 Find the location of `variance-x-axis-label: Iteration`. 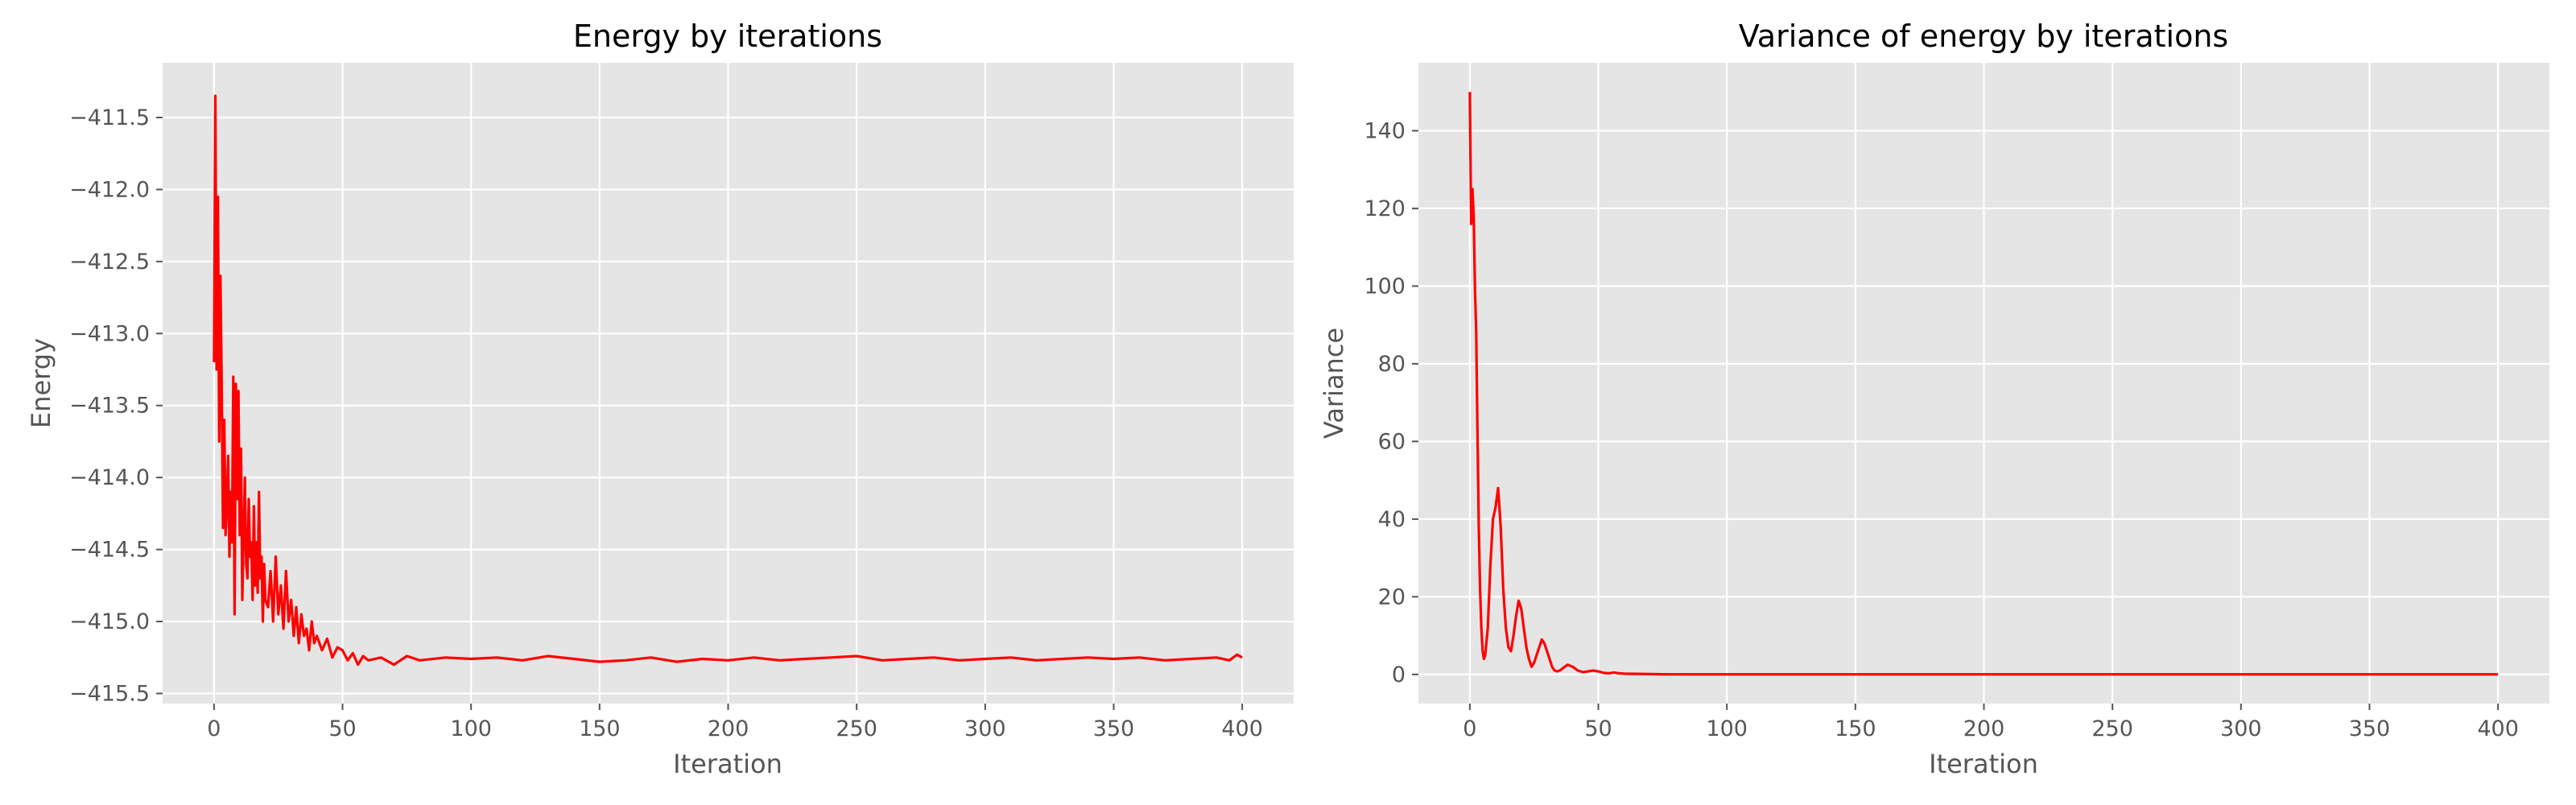

variance-x-axis-label: Iteration is located at coordinates (1983, 764).